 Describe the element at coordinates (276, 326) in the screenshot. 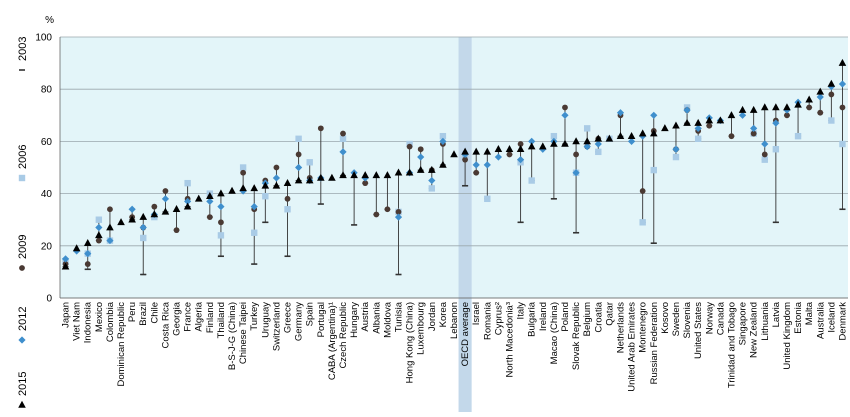

I see `category-label-19: Switzerland` at that location.